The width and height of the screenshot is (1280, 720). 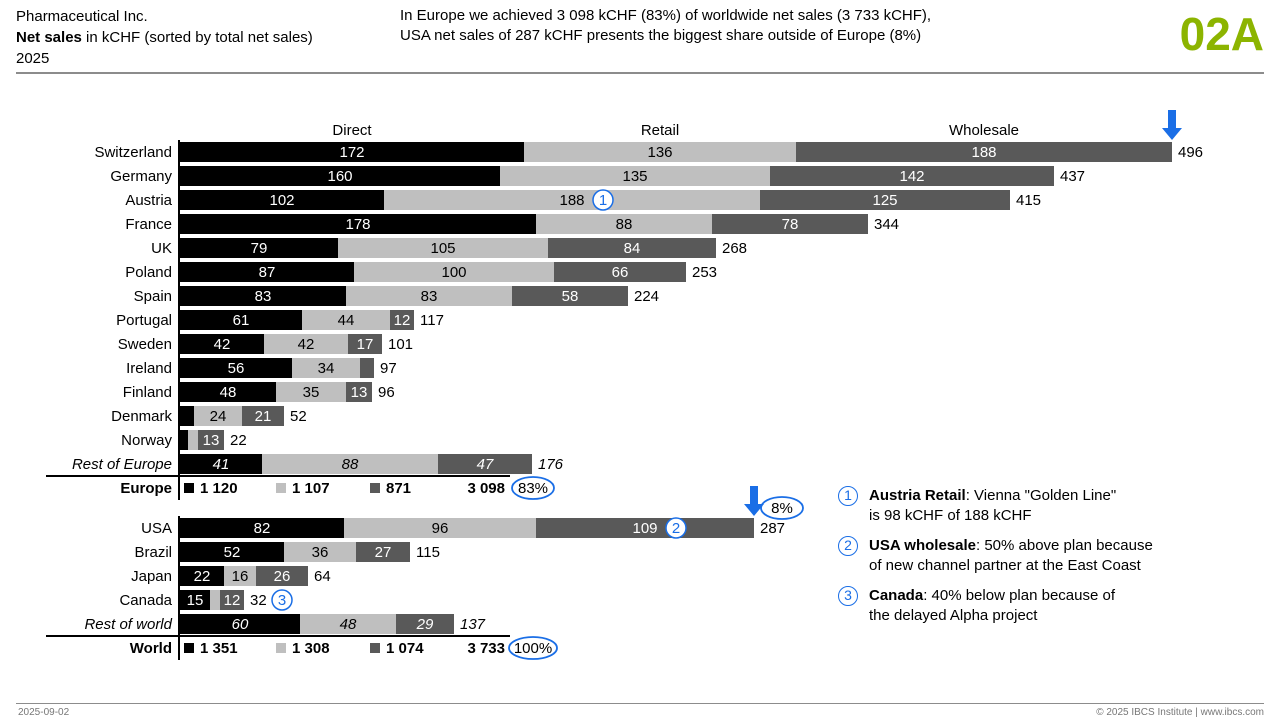 What do you see at coordinates (405, 648) in the screenshot?
I see `summary-value: 1 074` at bounding box center [405, 648].